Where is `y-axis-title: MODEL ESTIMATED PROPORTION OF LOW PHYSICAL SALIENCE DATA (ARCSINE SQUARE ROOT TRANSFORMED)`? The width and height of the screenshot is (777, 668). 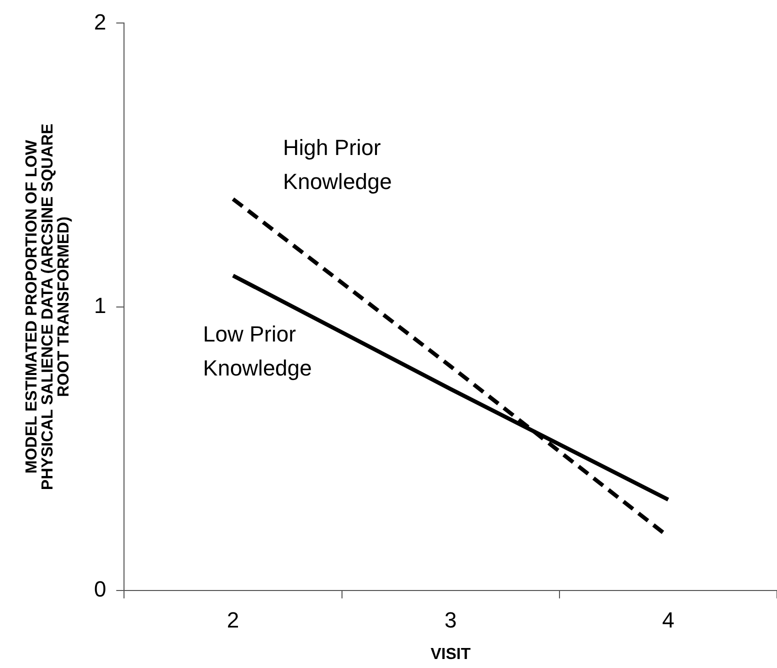 y-axis-title: MODEL ESTIMATED PROPORTION OF LOW PHYSICAL SALIENCE DATA (ARCSINE SQUARE ROOT TRANSFORMED) is located at coordinates (47, 306).